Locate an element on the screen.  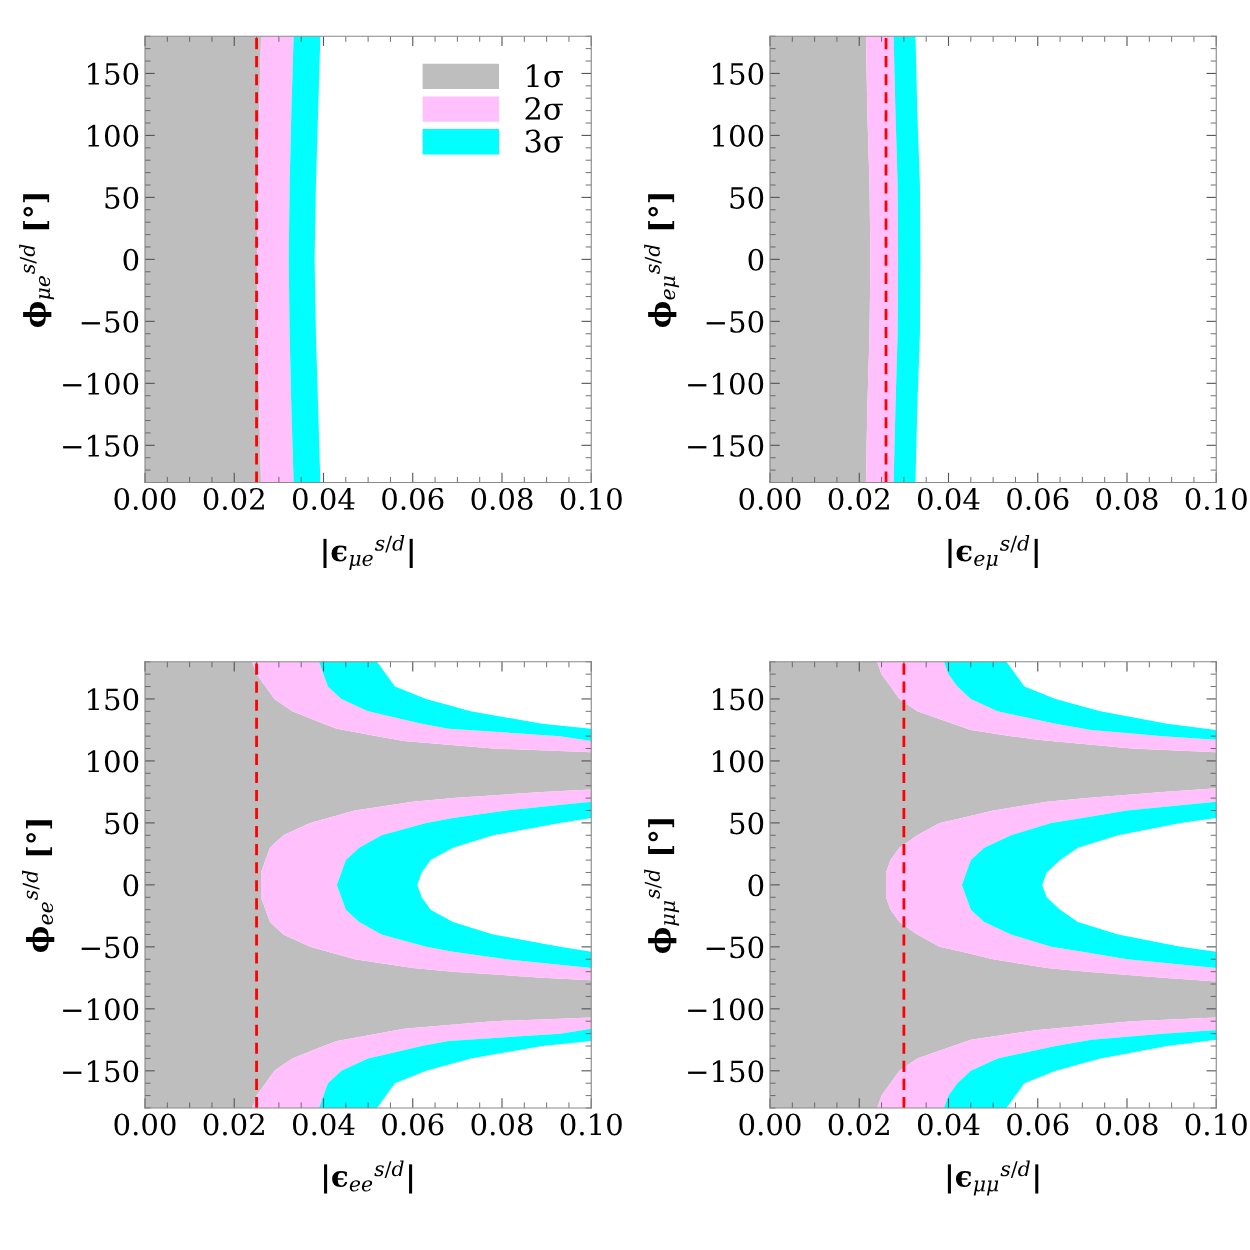
x-axis-title: |ϵ$_{ee}$$^{s/d}$| is located at coordinates (368, 1177).